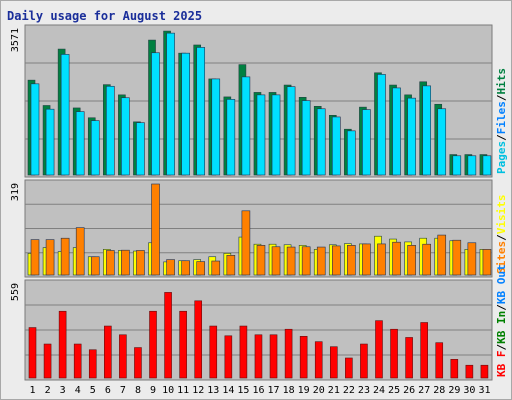 This screenshot has height=400, width=512. I want to click on x-label-day-4: 4, so click(78, 390).